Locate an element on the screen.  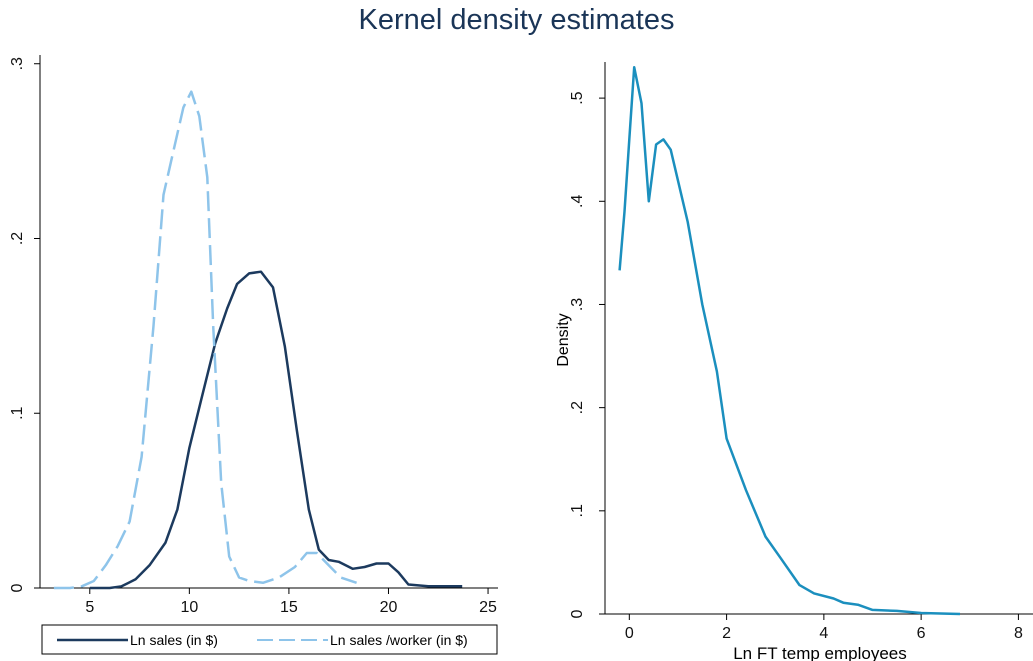
chart-title: Kernel density estimates is located at coordinates (516, 20).